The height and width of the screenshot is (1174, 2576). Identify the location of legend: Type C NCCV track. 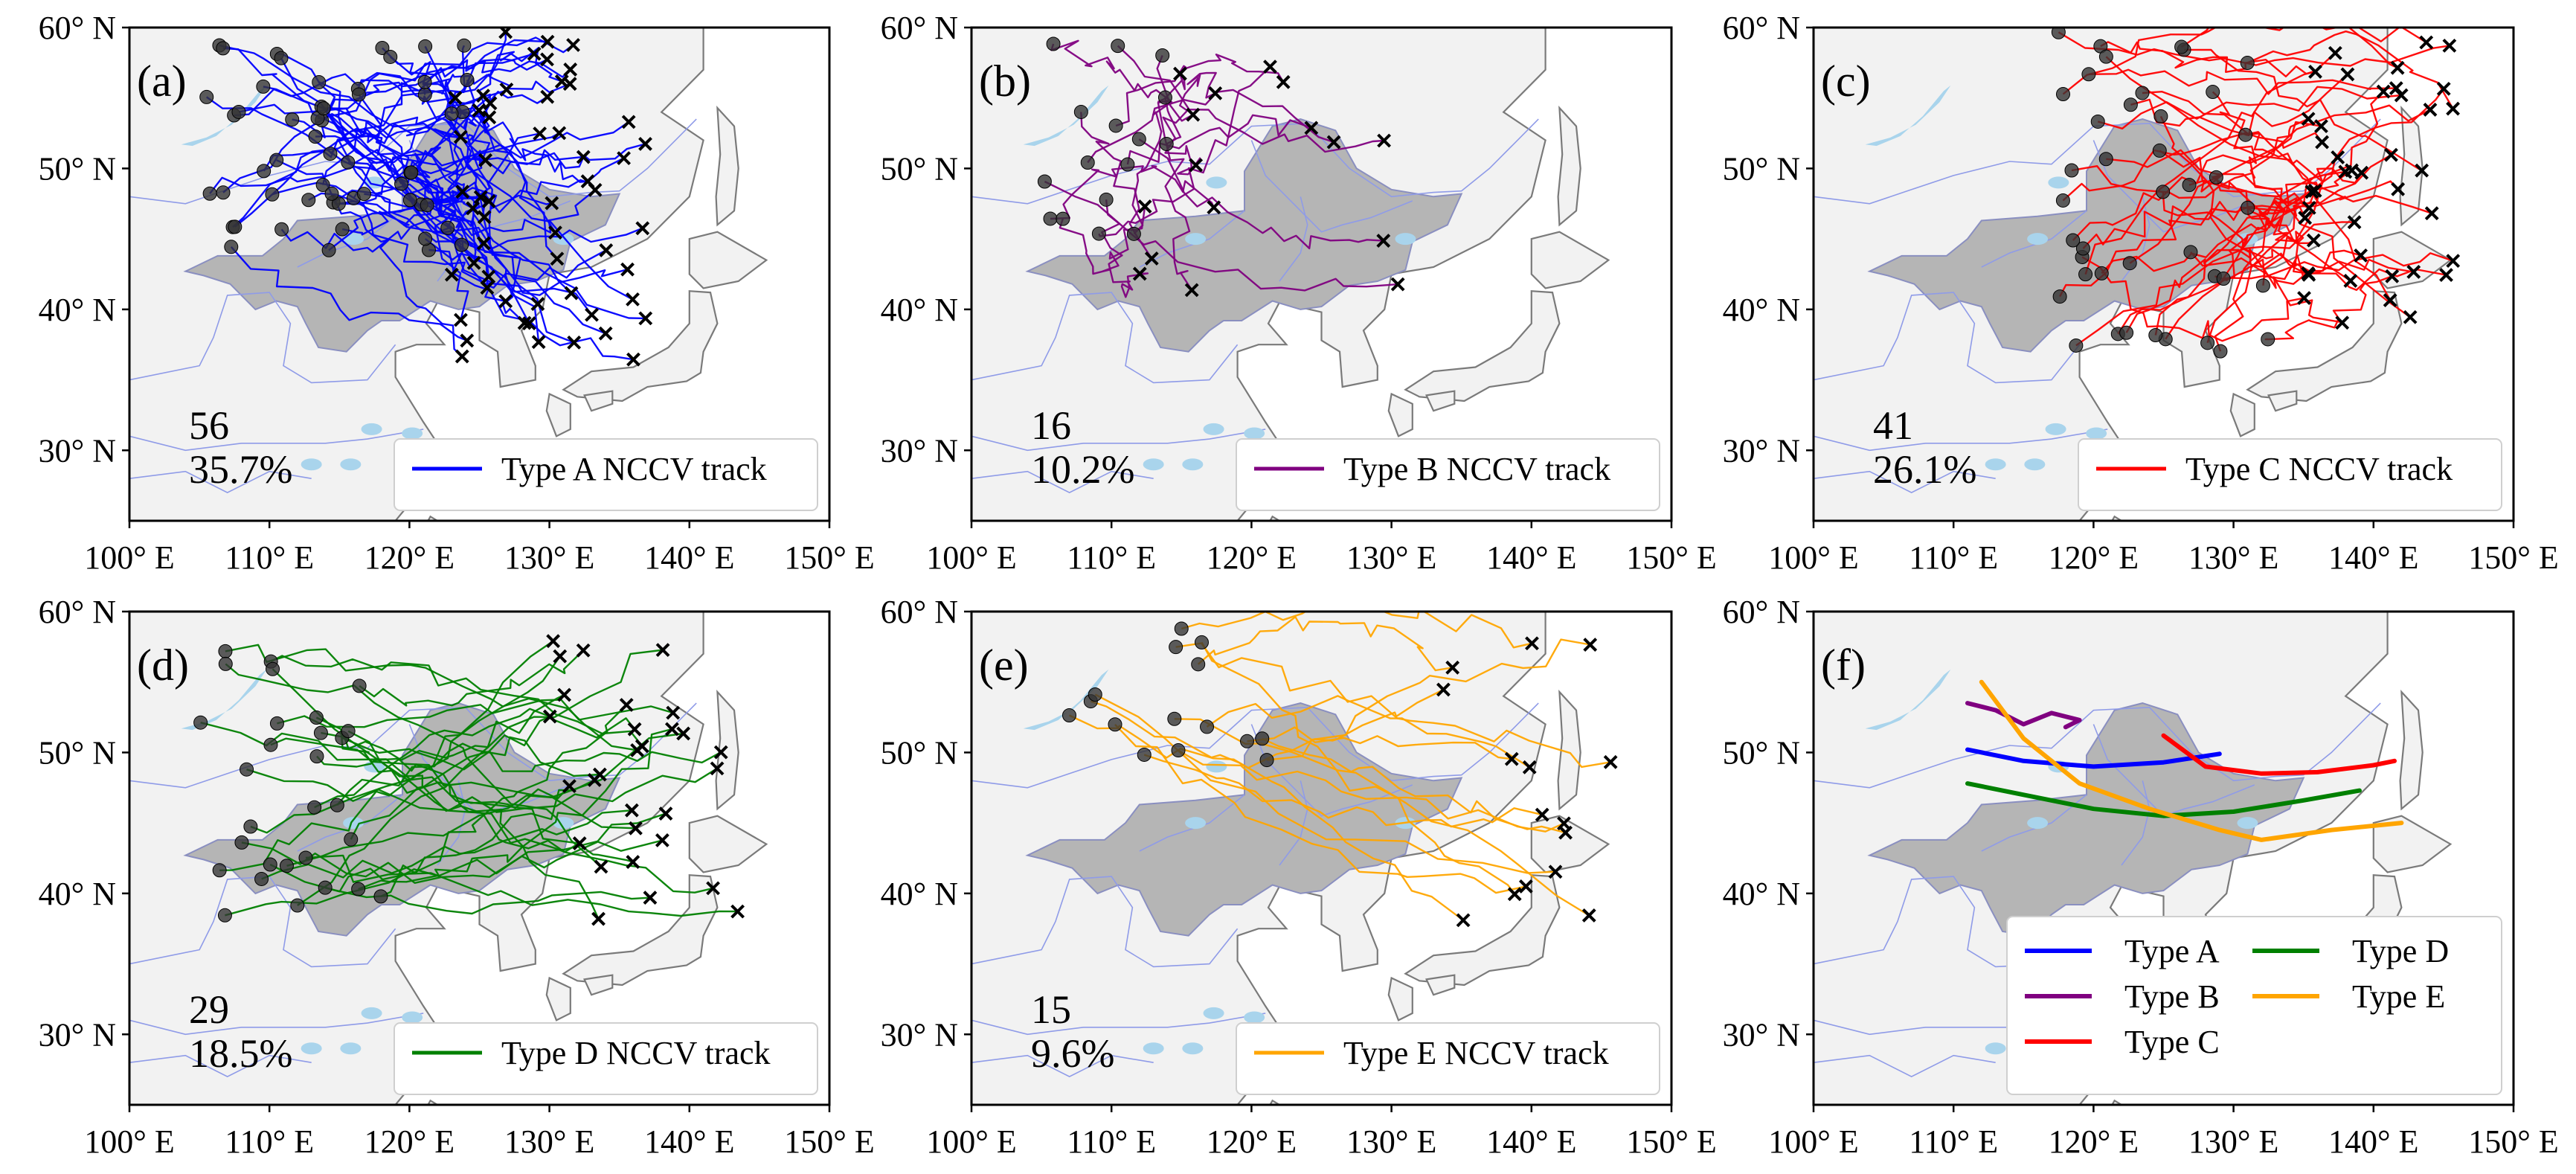
(2290, 474).